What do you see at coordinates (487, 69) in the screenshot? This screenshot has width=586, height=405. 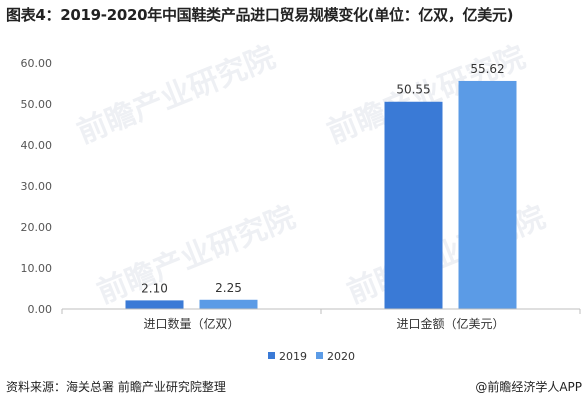 I see `data-label: 55.62` at bounding box center [487, 69].